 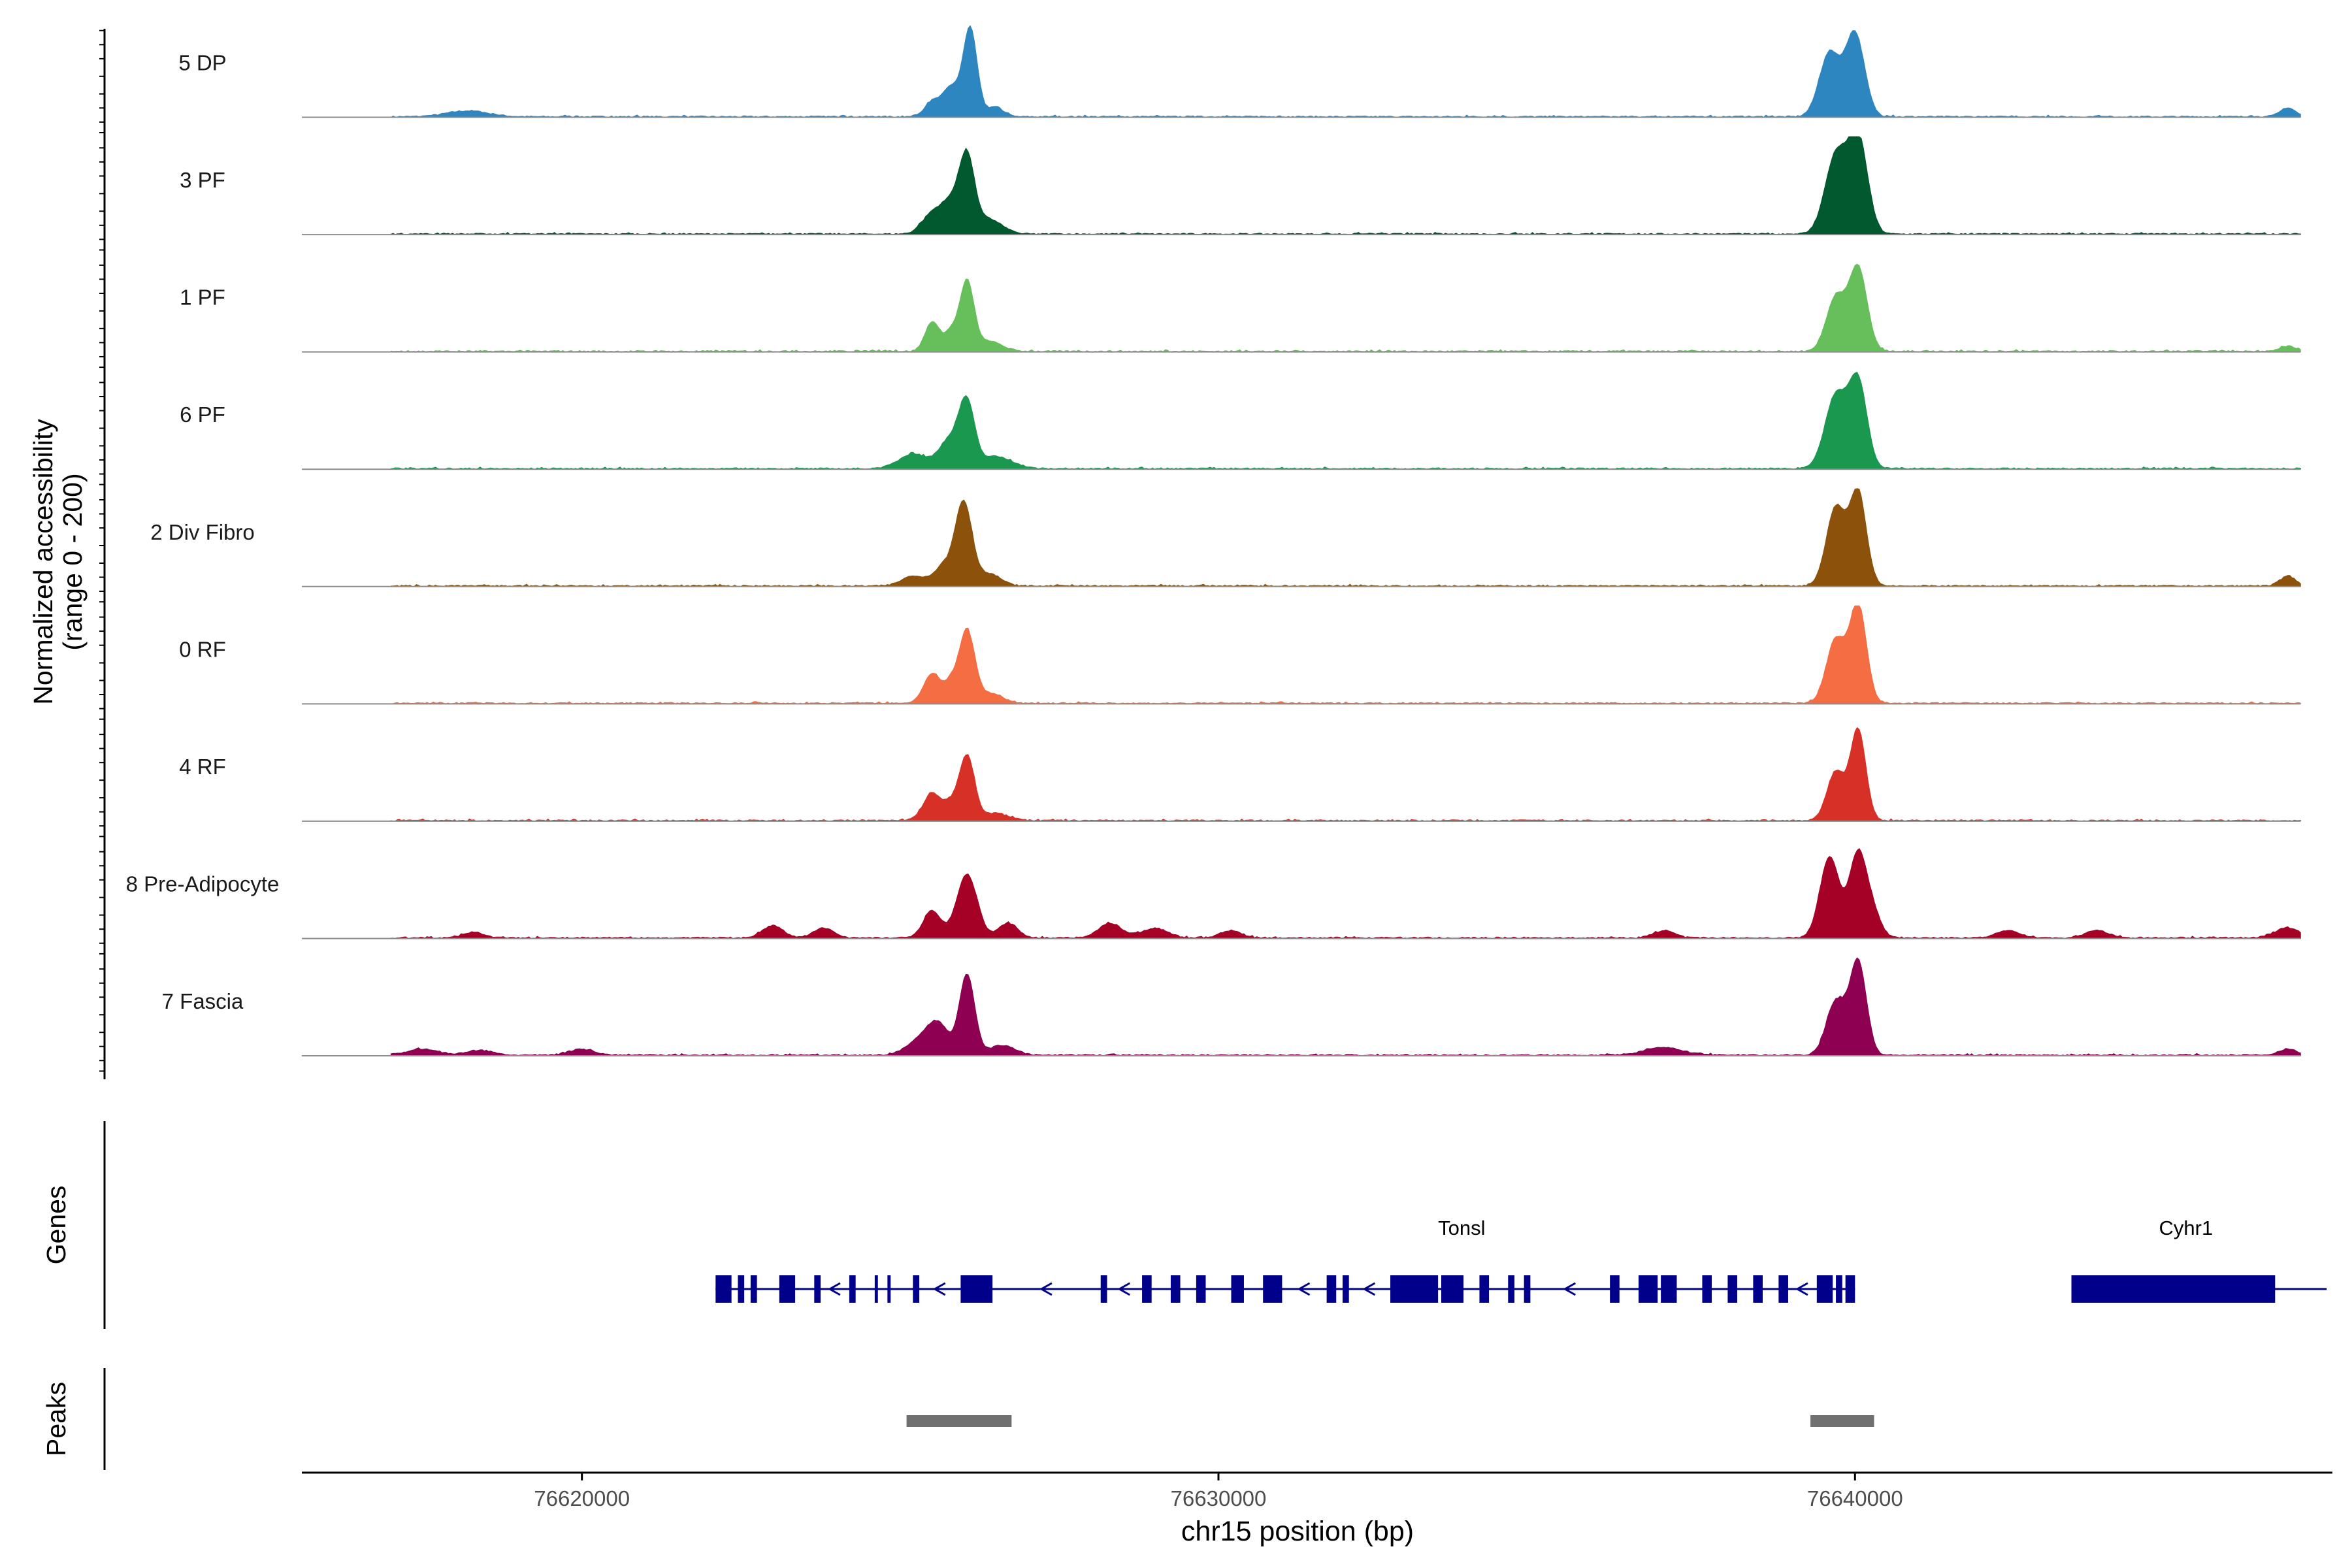 I want to click on track-label: 6 PF, so click(x=202, y=414).